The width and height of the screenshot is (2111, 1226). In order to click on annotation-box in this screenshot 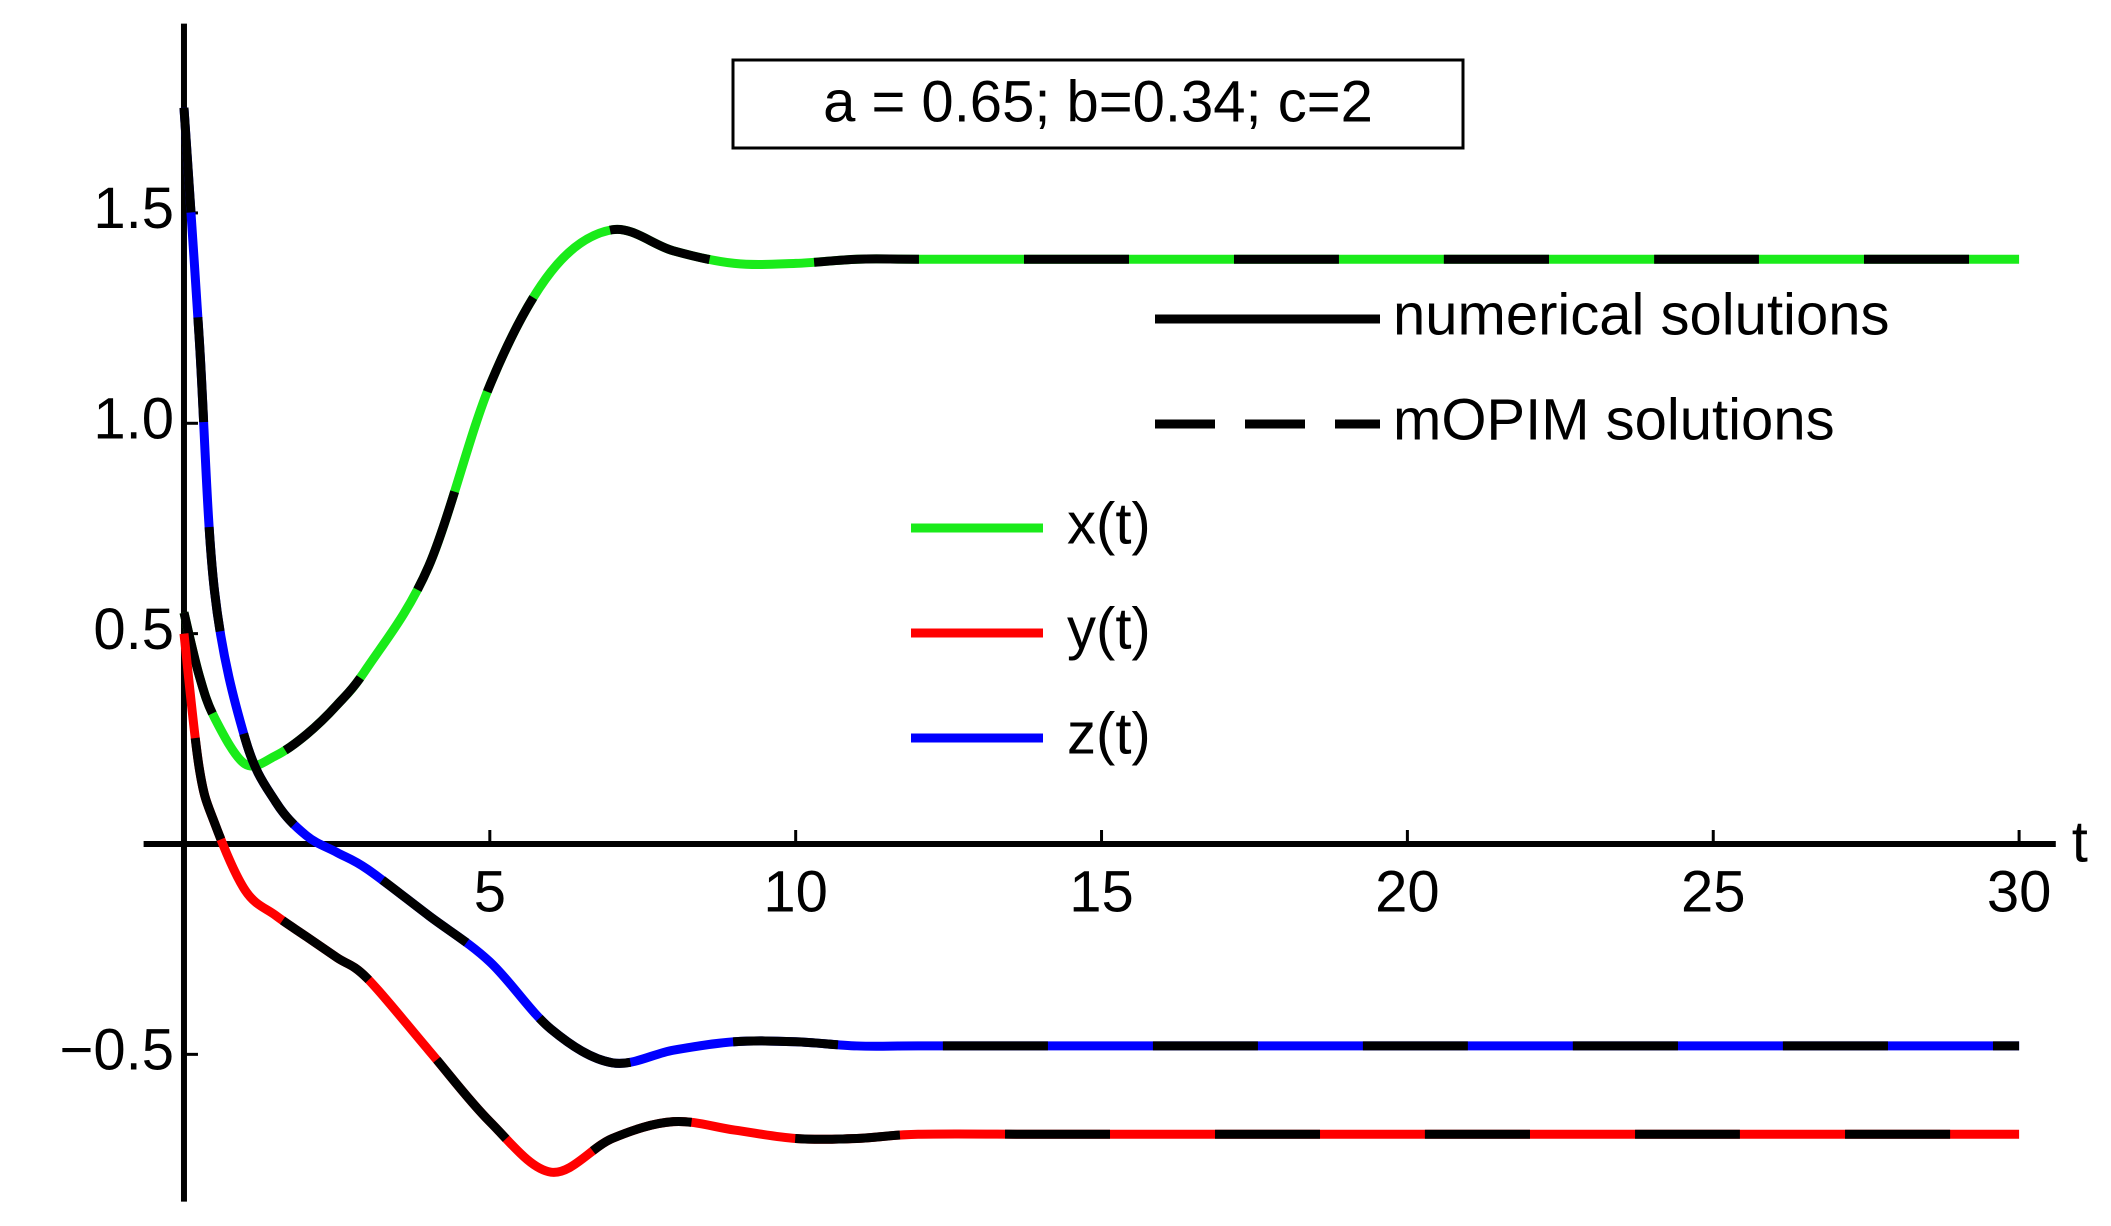, I will do `click(1098, 104)`.